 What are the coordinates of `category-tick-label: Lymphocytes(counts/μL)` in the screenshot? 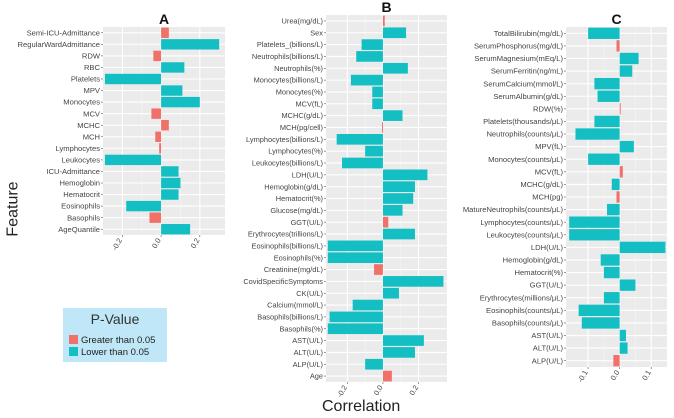 It's located at (521, 222).